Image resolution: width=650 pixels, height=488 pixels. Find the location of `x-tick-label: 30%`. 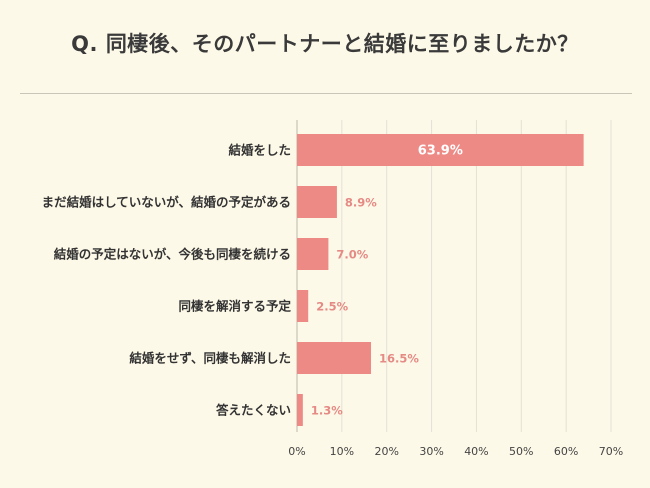

x-tick-label: 30% is located at coordinates (431, 451).